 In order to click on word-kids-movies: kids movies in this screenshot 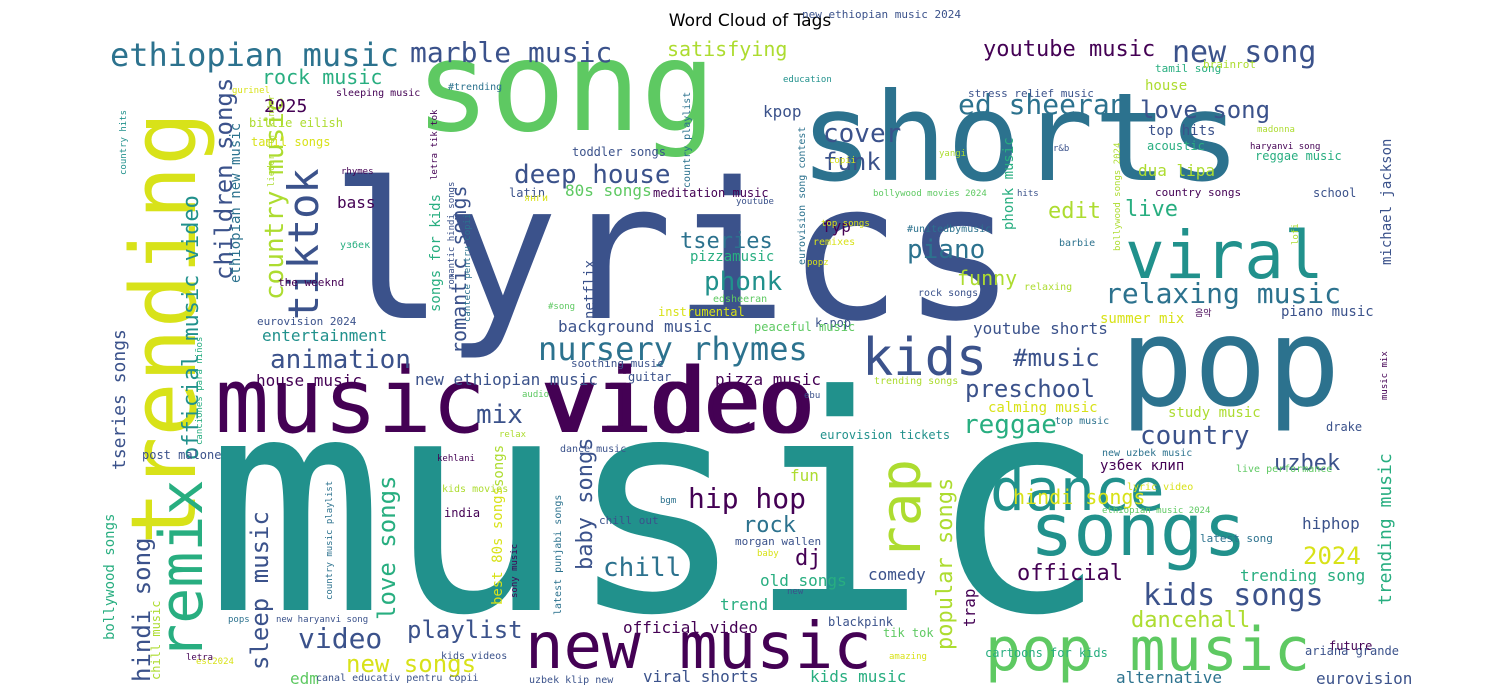, I will do `click(475, 489)`.